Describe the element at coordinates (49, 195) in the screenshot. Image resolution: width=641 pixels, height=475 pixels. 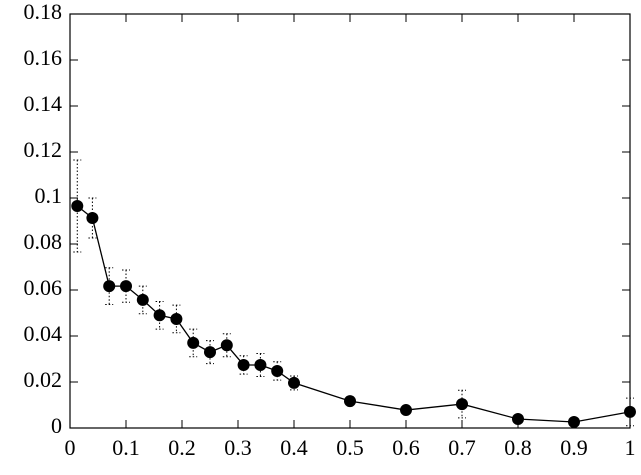
I see `y-tick-label: 0.1` at that location.